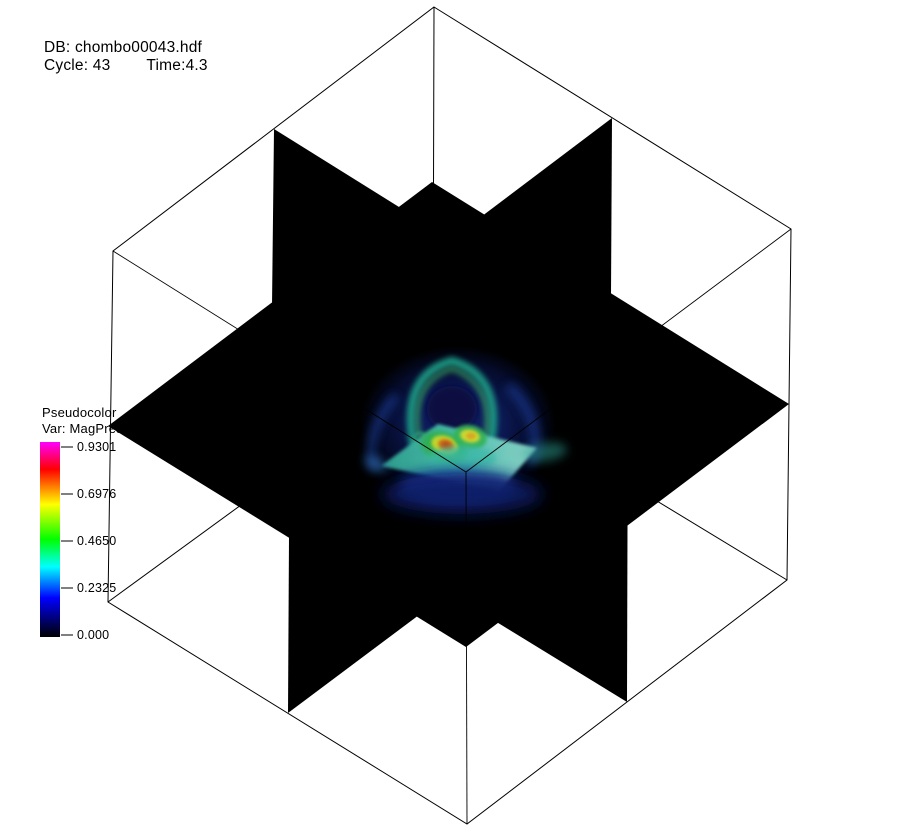 This screenshot has height=832, width=900. Describe the element at coordinates (77, 65) in the screenshot. I see `cycle-label: Cycle: 43` at that location.